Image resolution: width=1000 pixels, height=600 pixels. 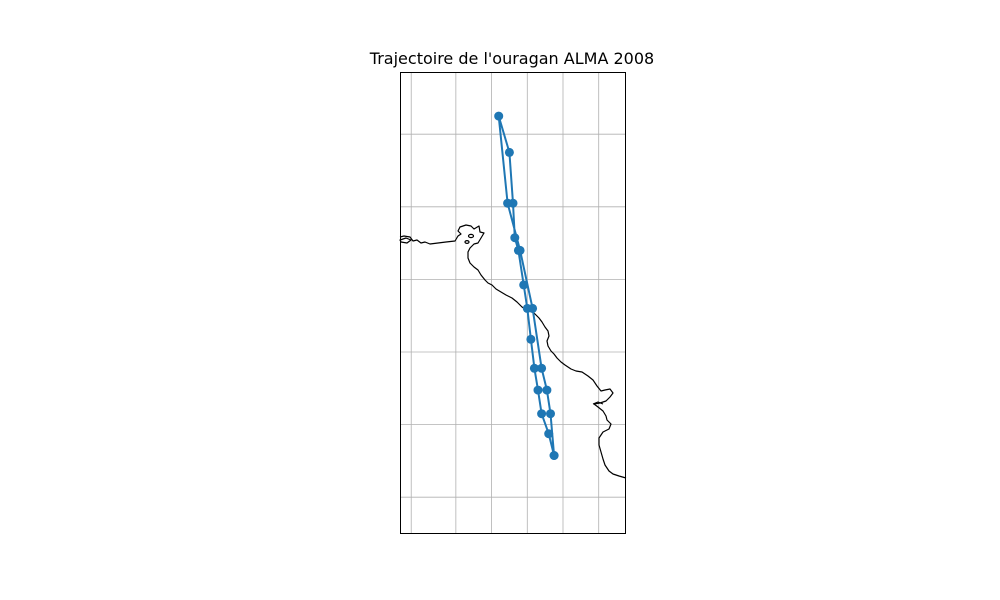 What do you see at coordinates (471, 236) in the screenshot?
I see `coastline-lake` at bounding box center [471, 236].